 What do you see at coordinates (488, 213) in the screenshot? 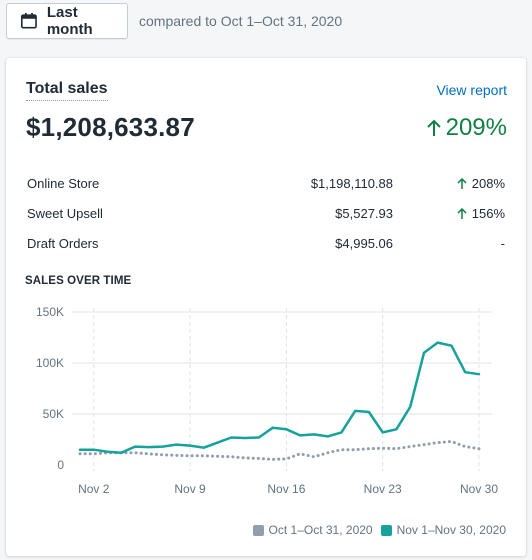
I see `channel-change-value: 156%` at bounding box center [488, 213].